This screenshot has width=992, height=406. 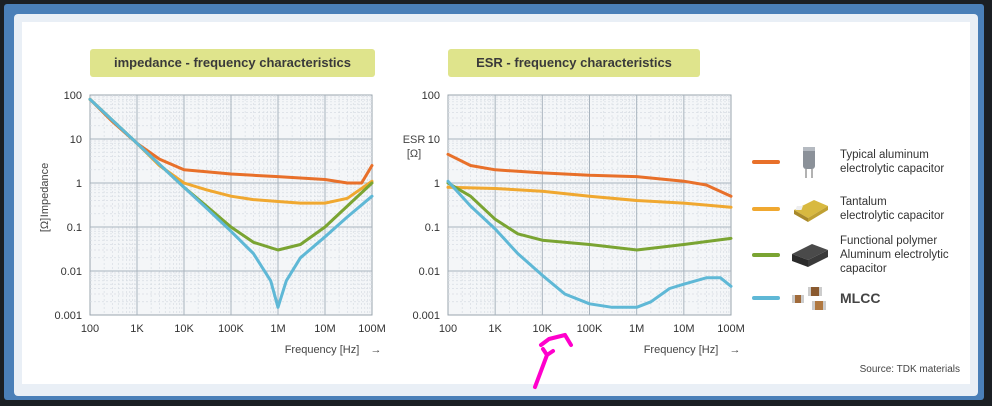 I want to click on imp-x-tick-label: 1M, so click(x=277, y=329).